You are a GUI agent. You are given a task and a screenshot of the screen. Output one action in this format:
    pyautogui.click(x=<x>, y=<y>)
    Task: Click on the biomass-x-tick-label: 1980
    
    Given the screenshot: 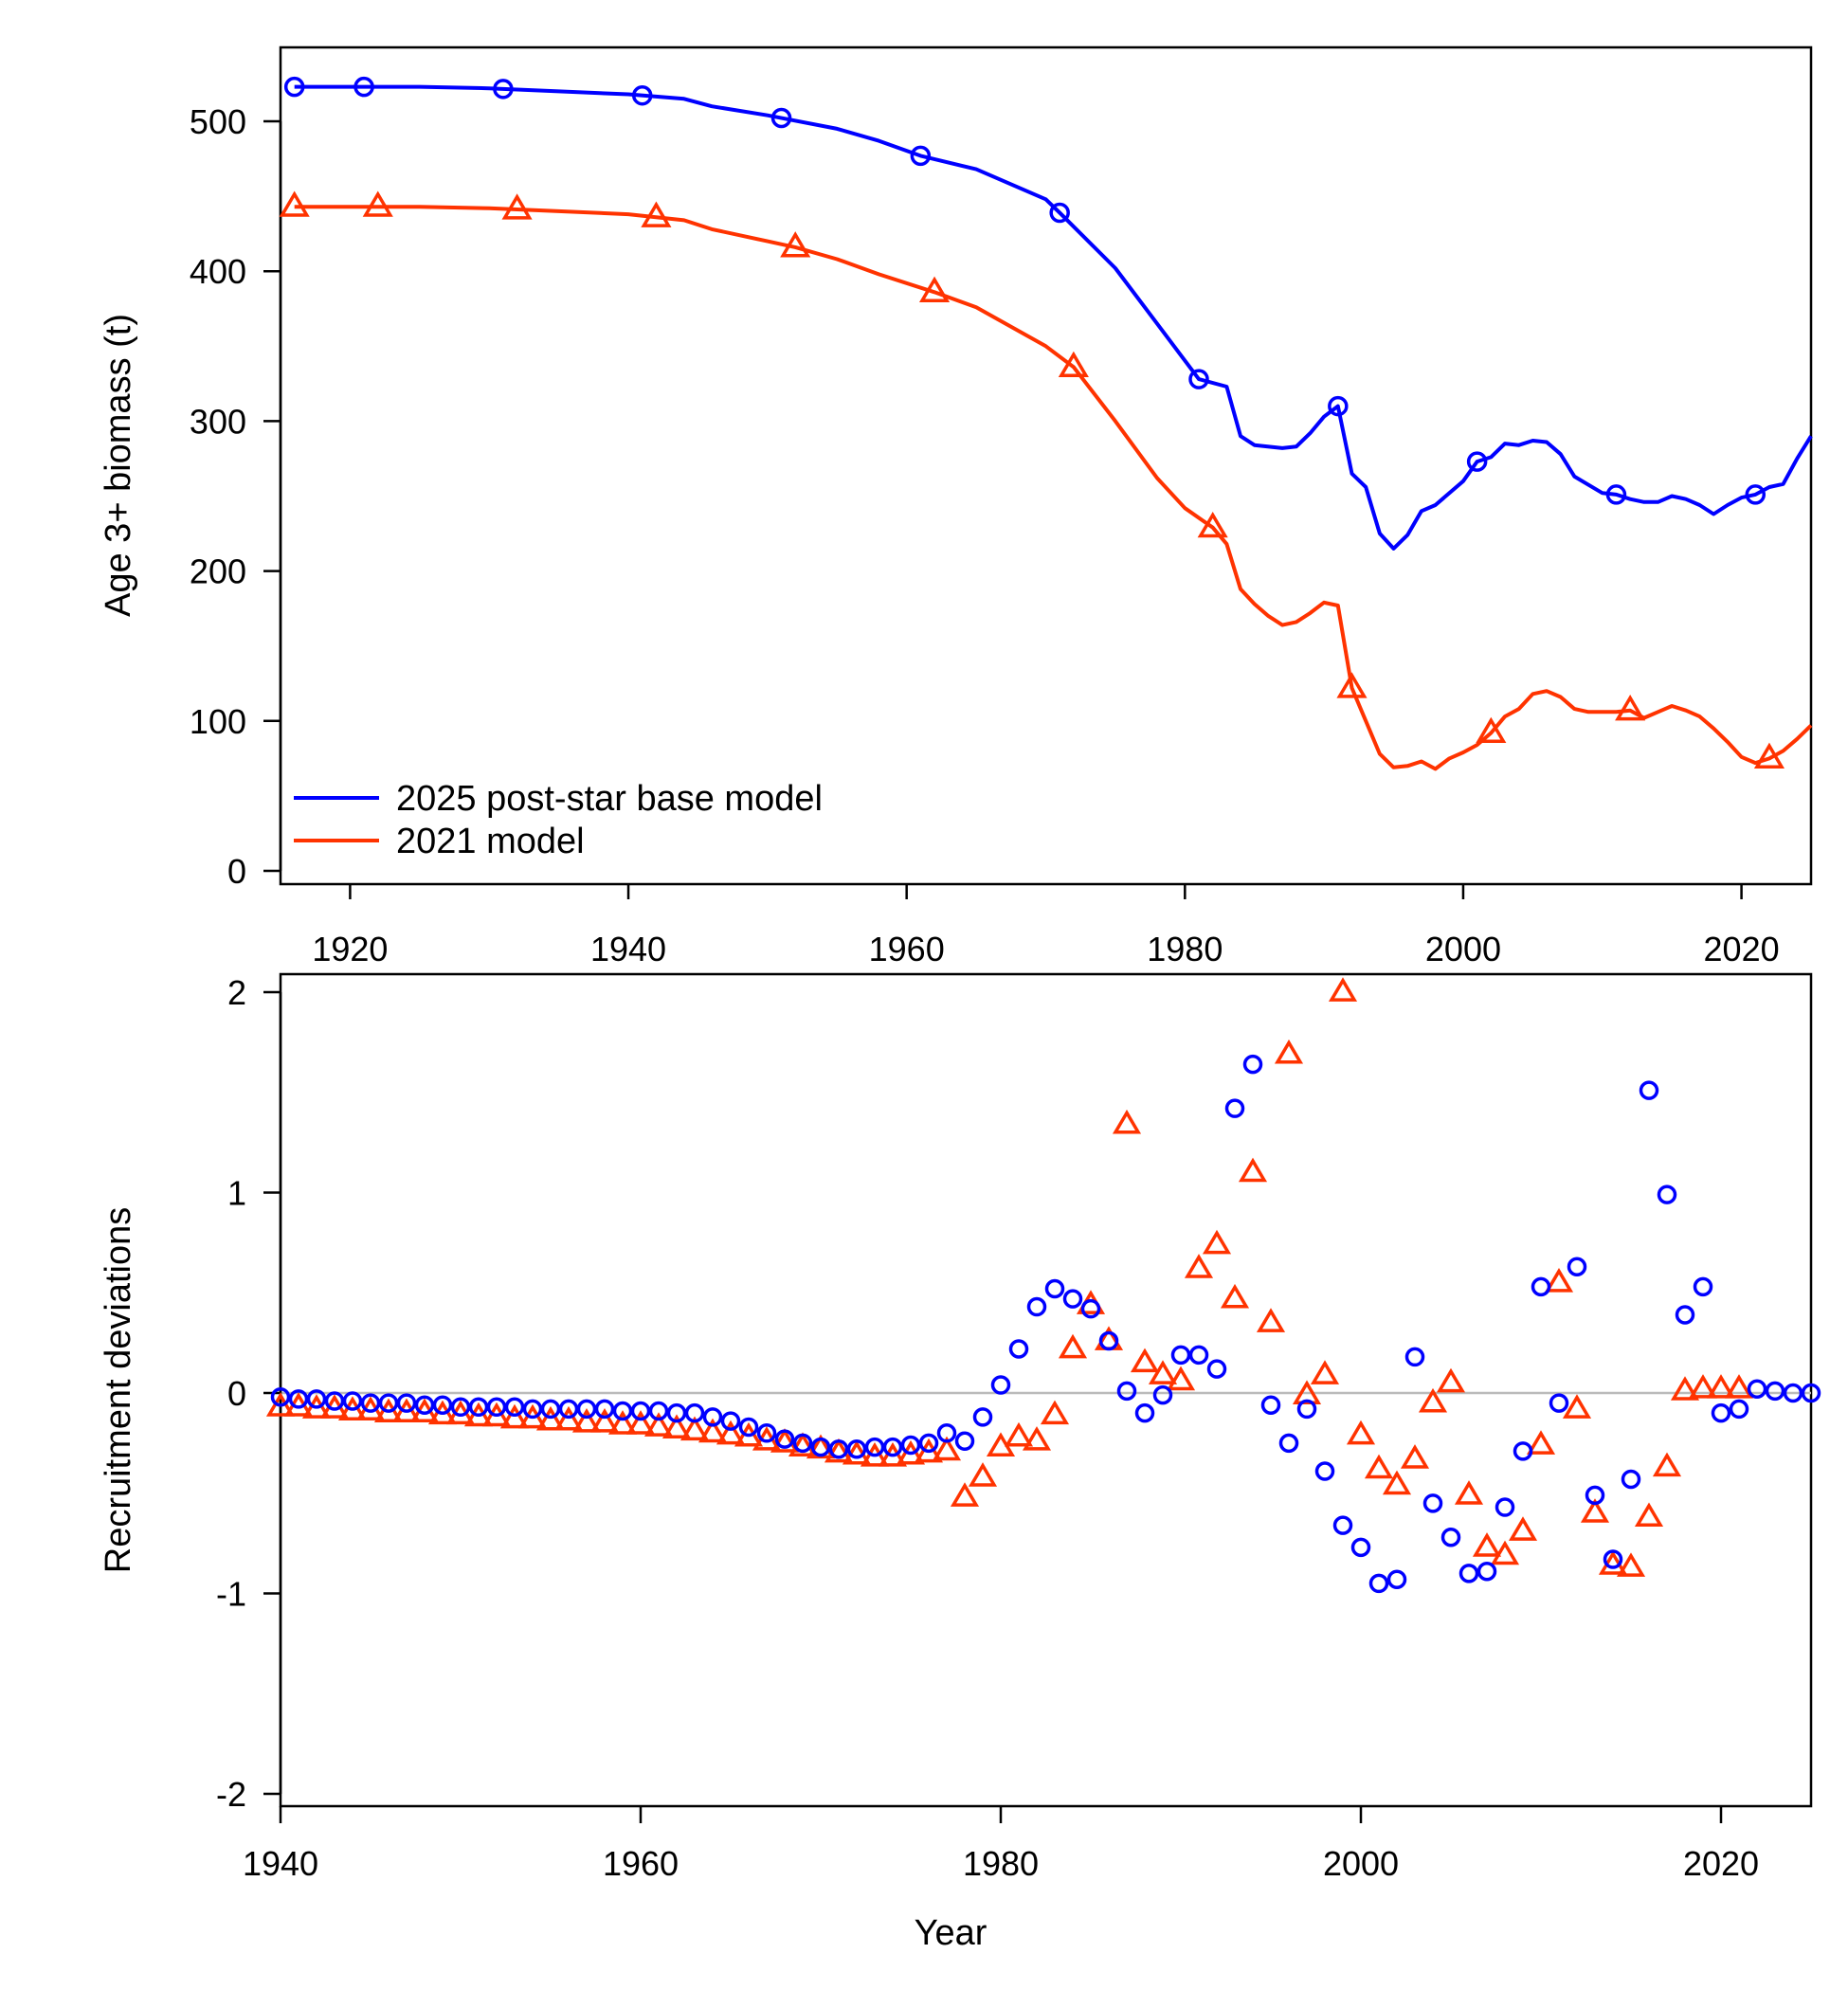 What is the action you would take?
    pyautogui.click(x=1185, y=949)
    